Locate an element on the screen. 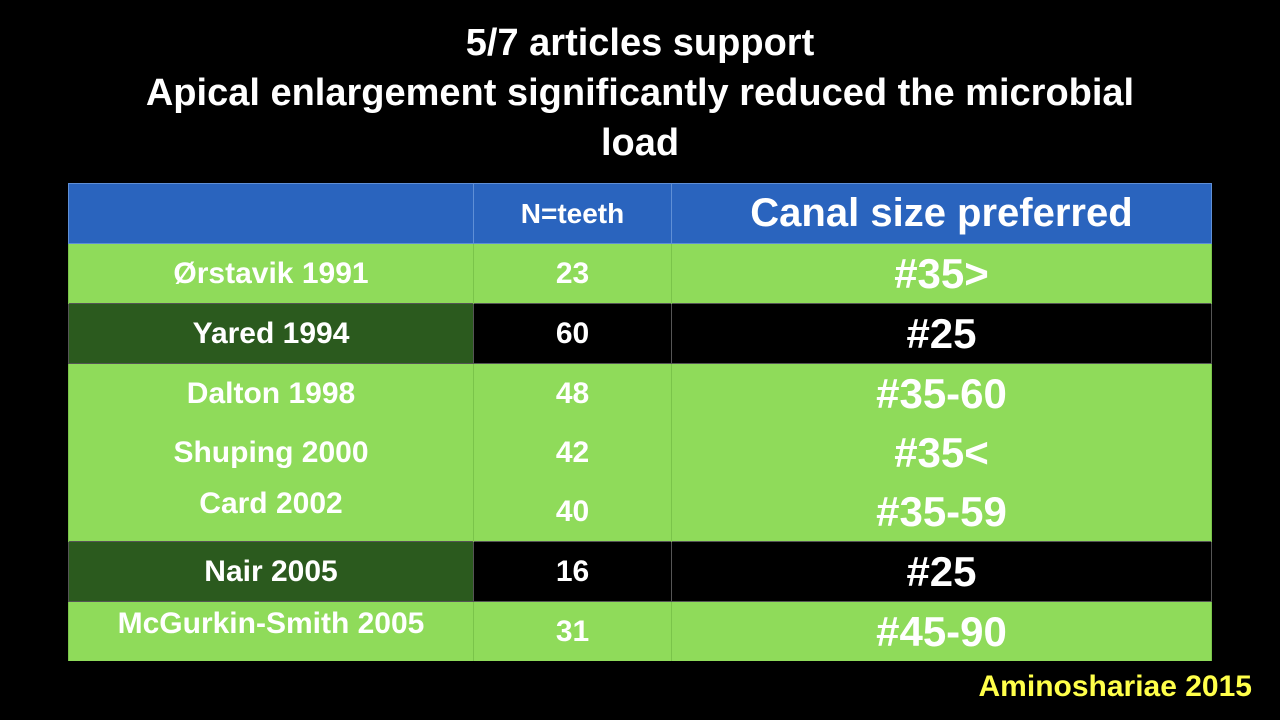 This screenshot has width=1280, height=720. teeth-count: 23 is located at coordinates (572, 273).